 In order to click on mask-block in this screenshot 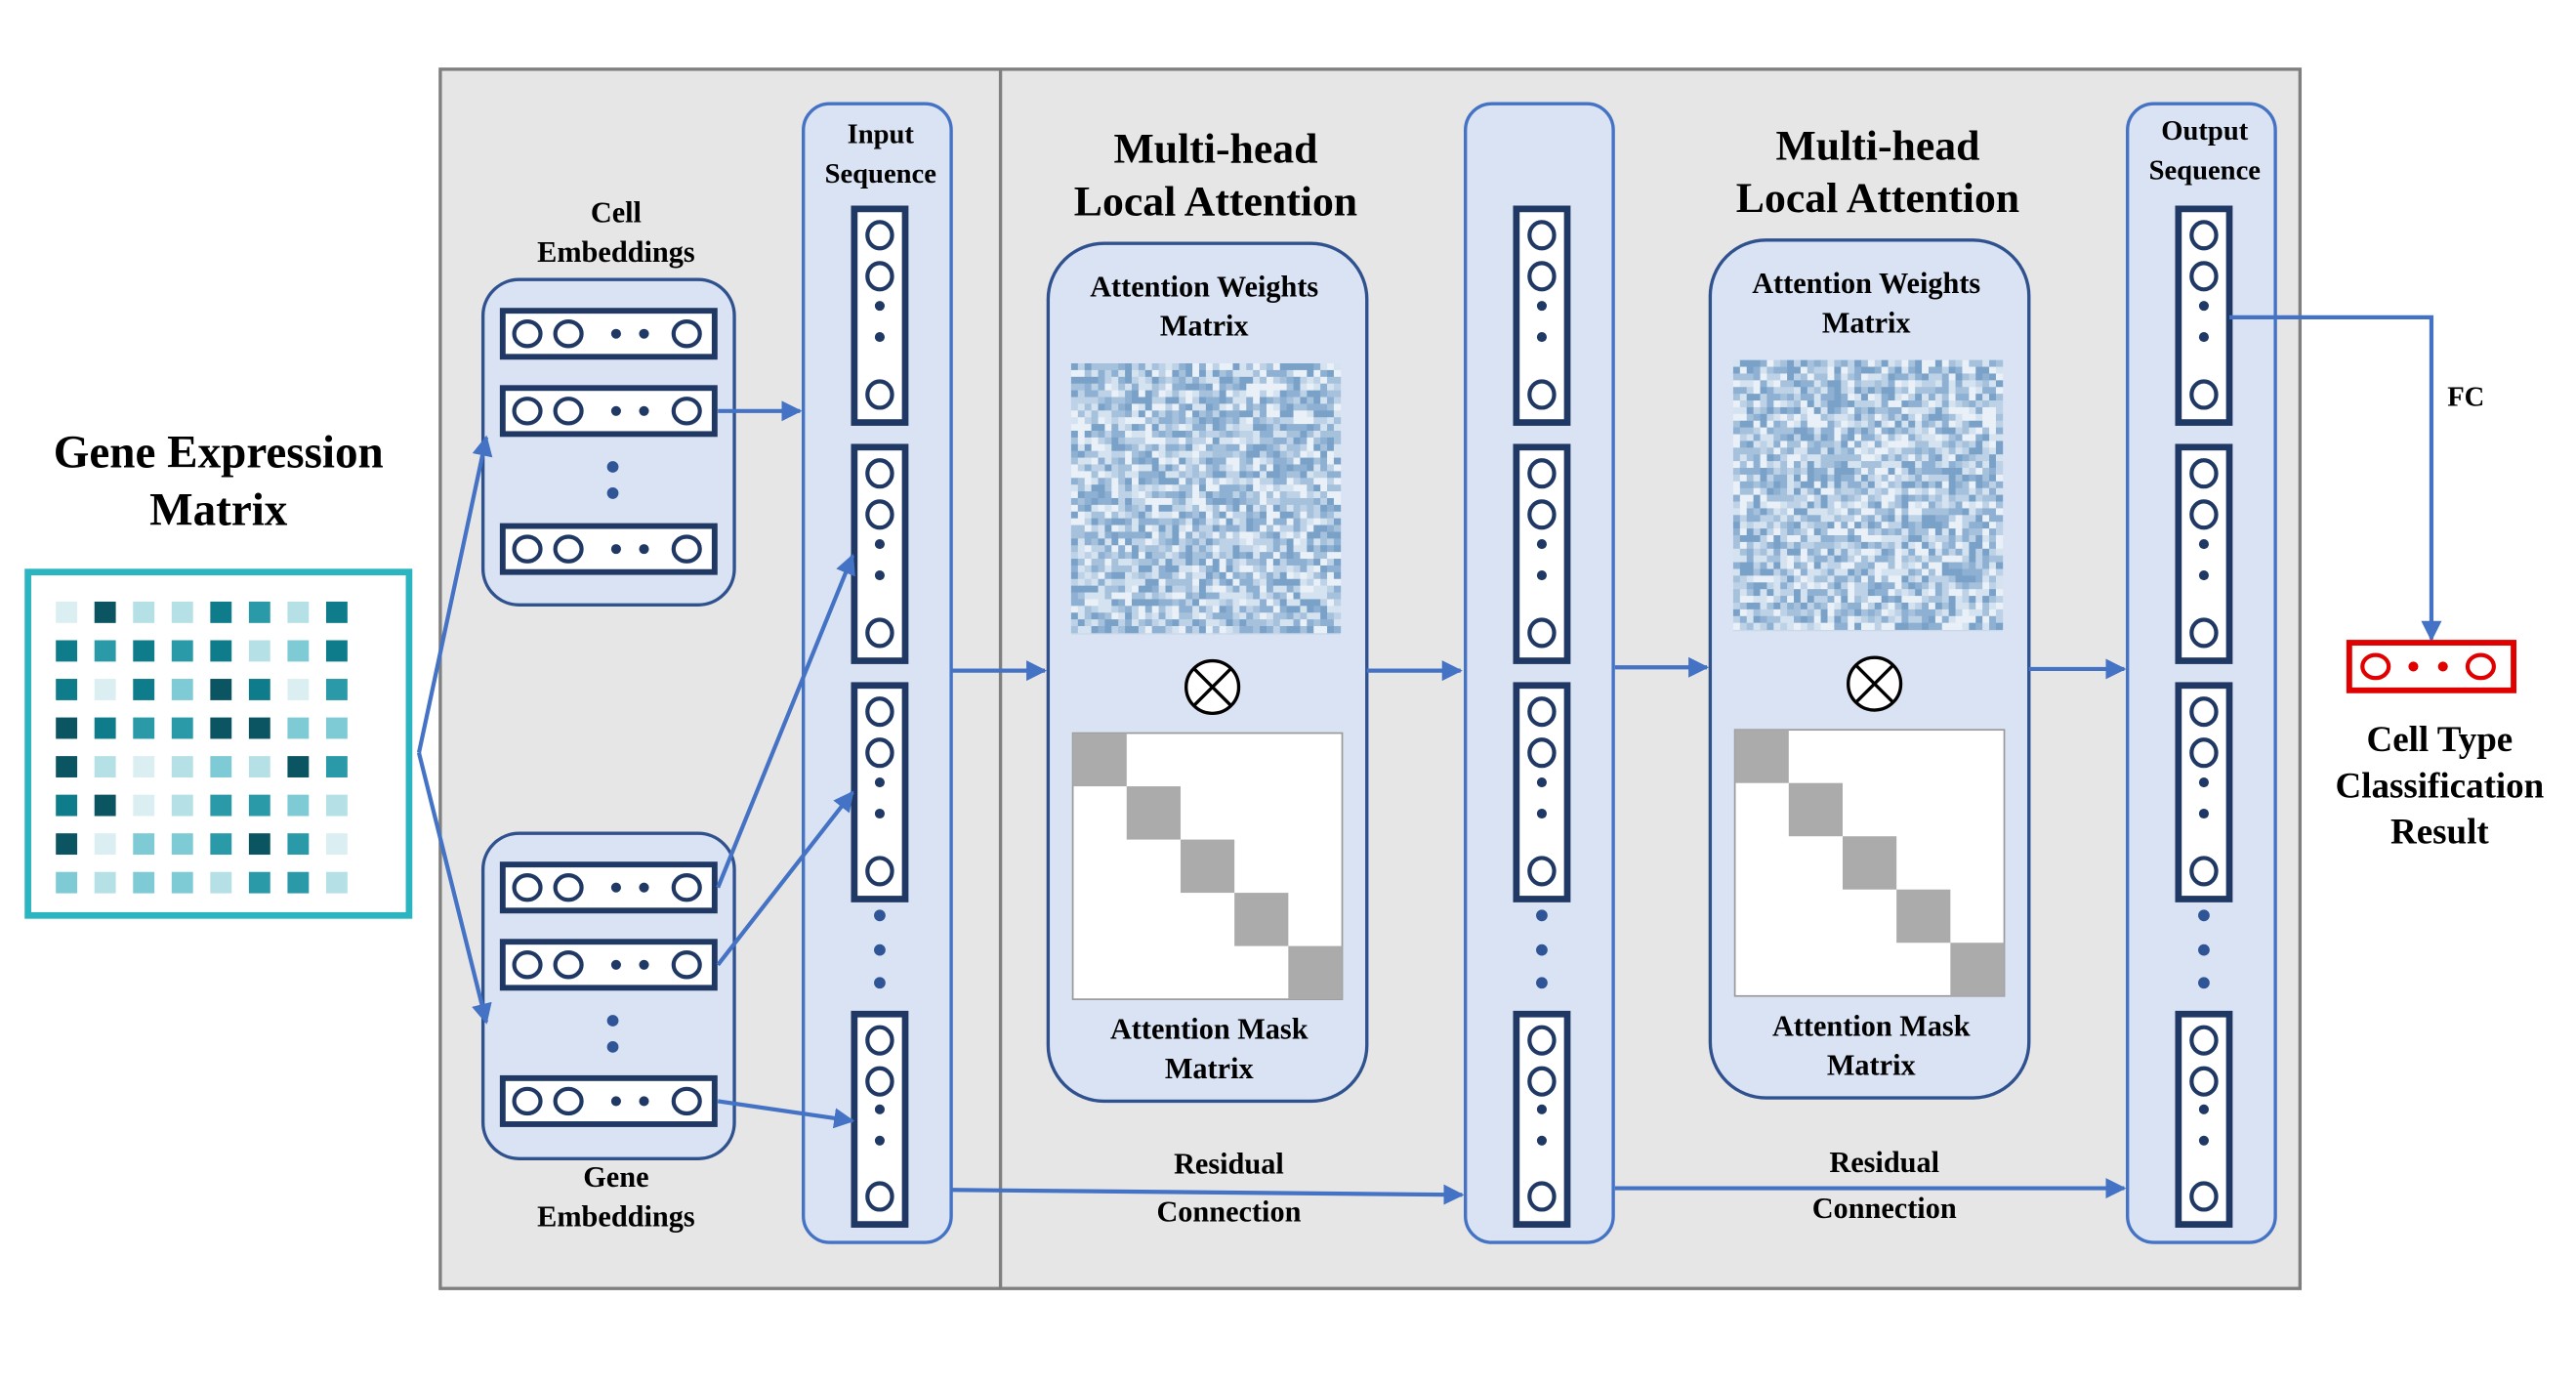, I will do `click(1261, 920)`.